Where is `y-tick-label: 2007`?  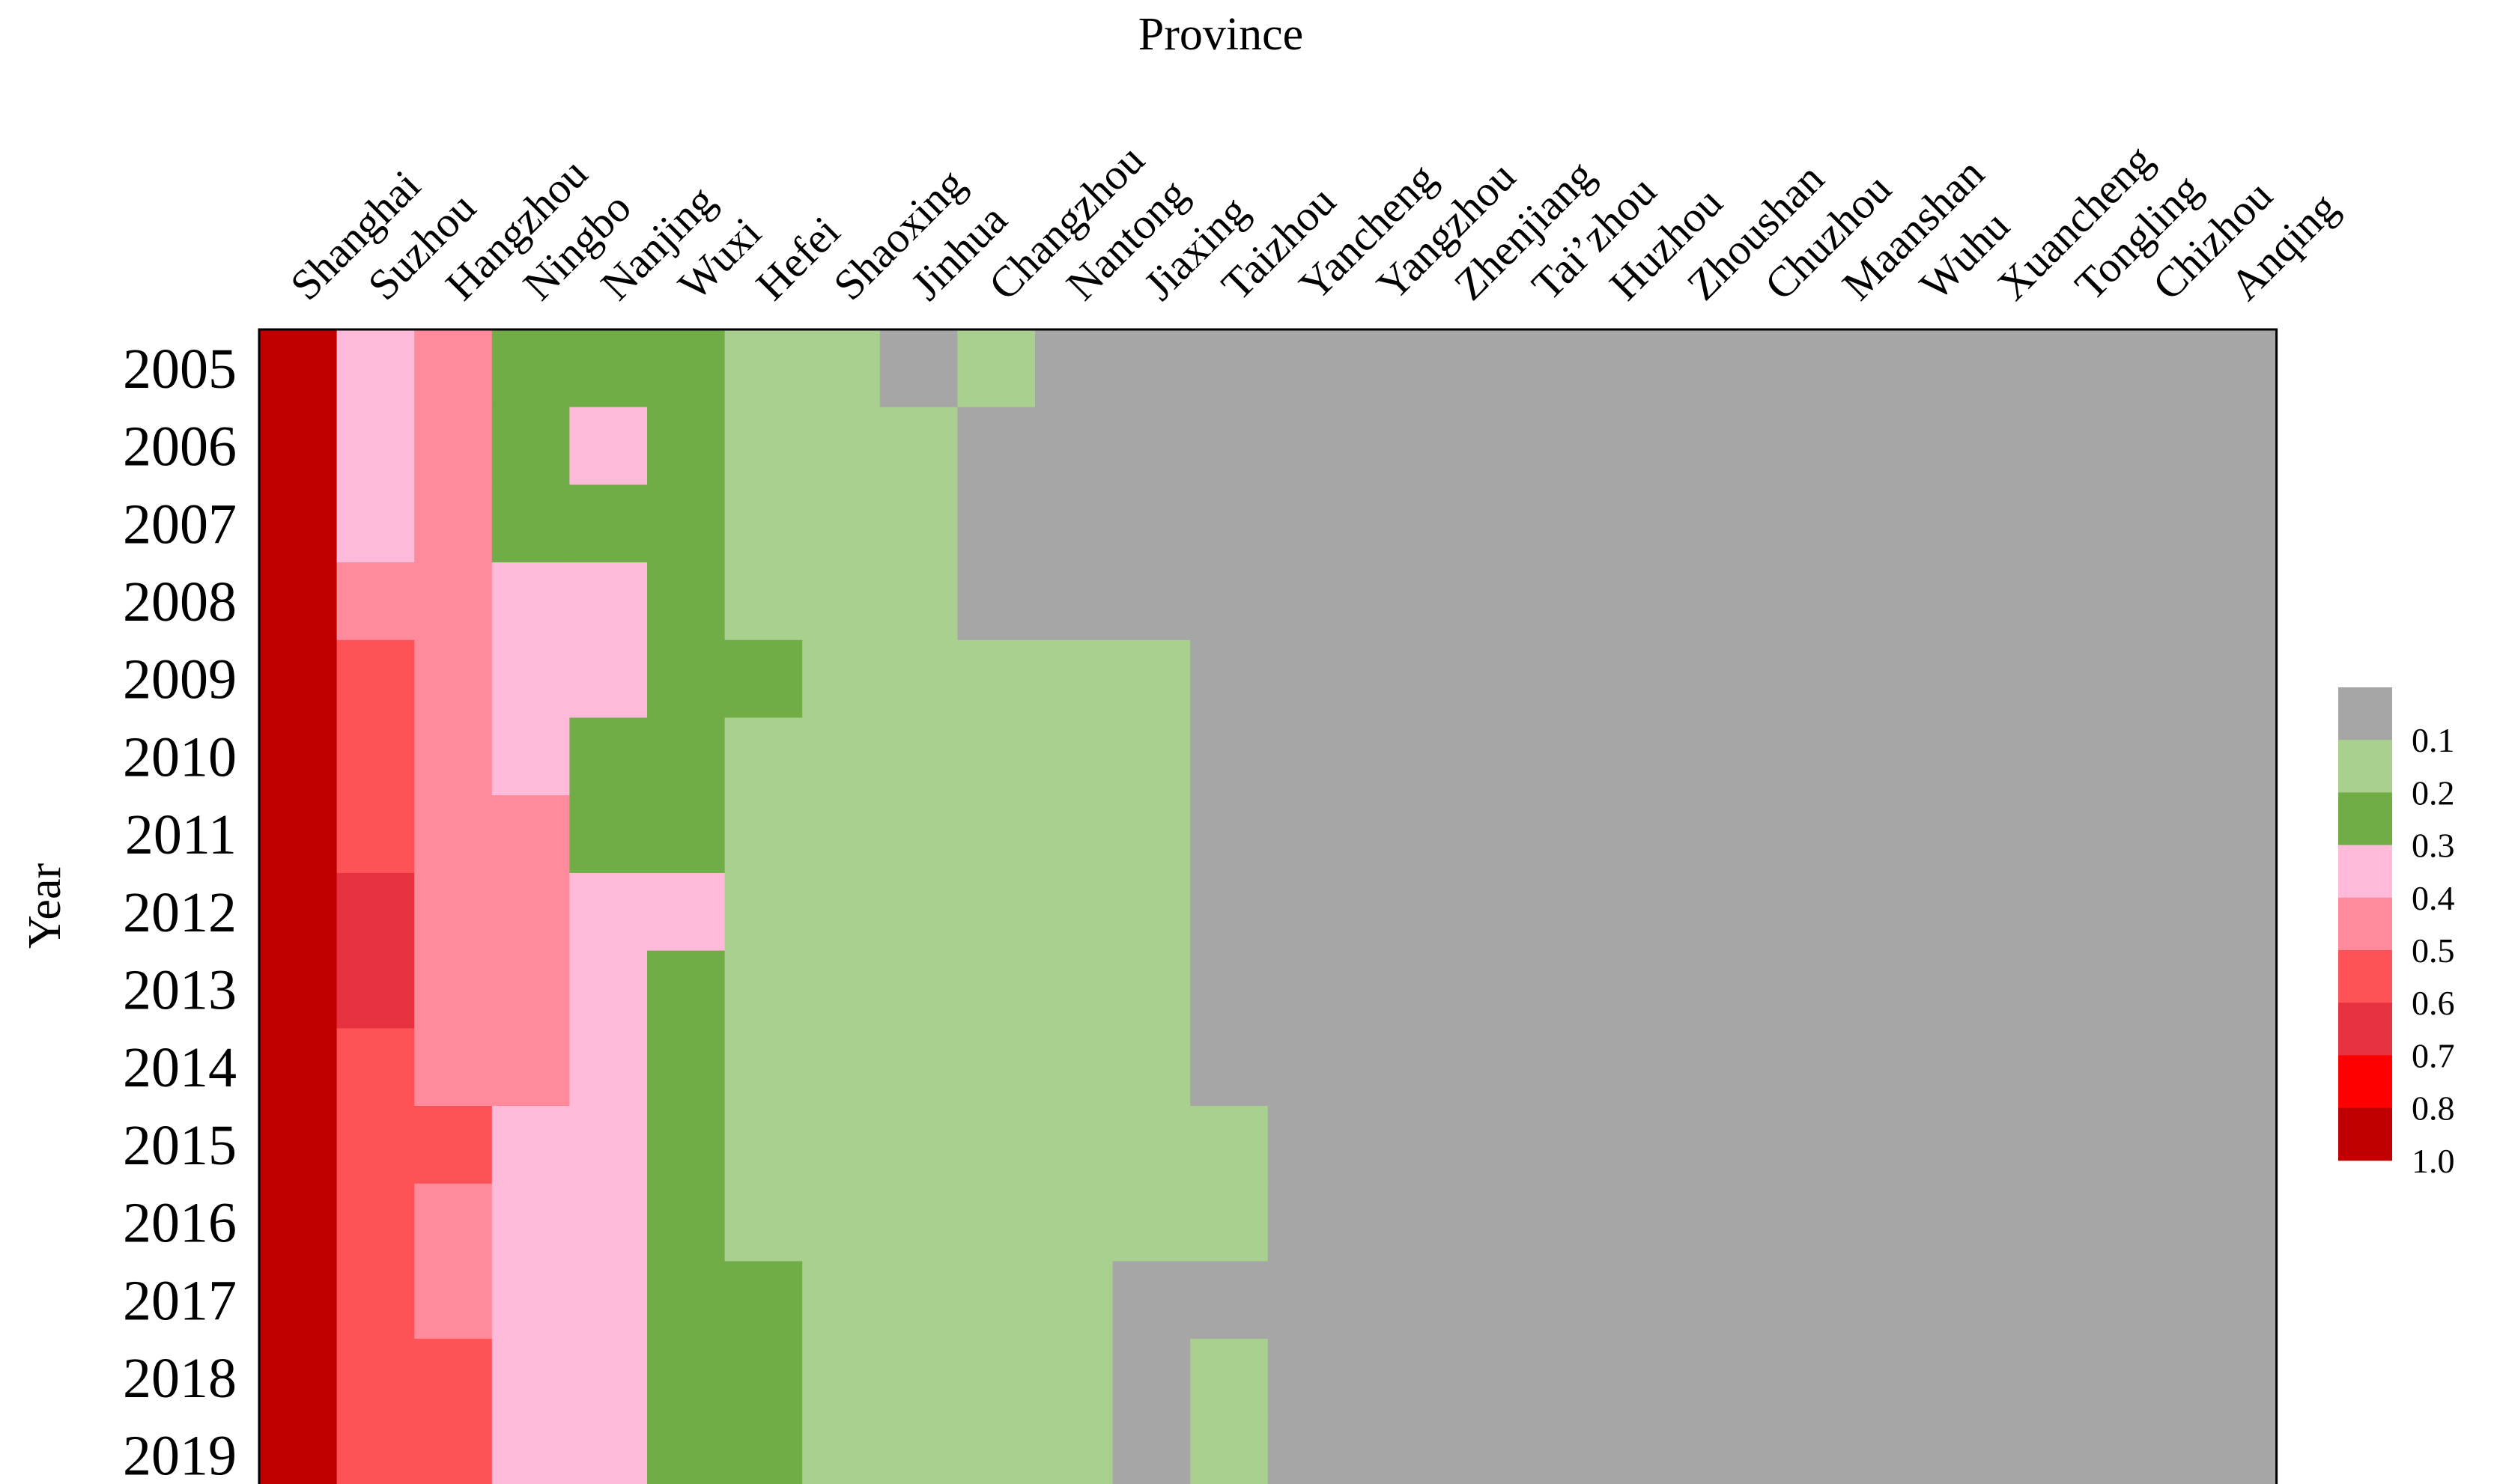 y-tick-label: 2007 is located at coordinates (180, 524).